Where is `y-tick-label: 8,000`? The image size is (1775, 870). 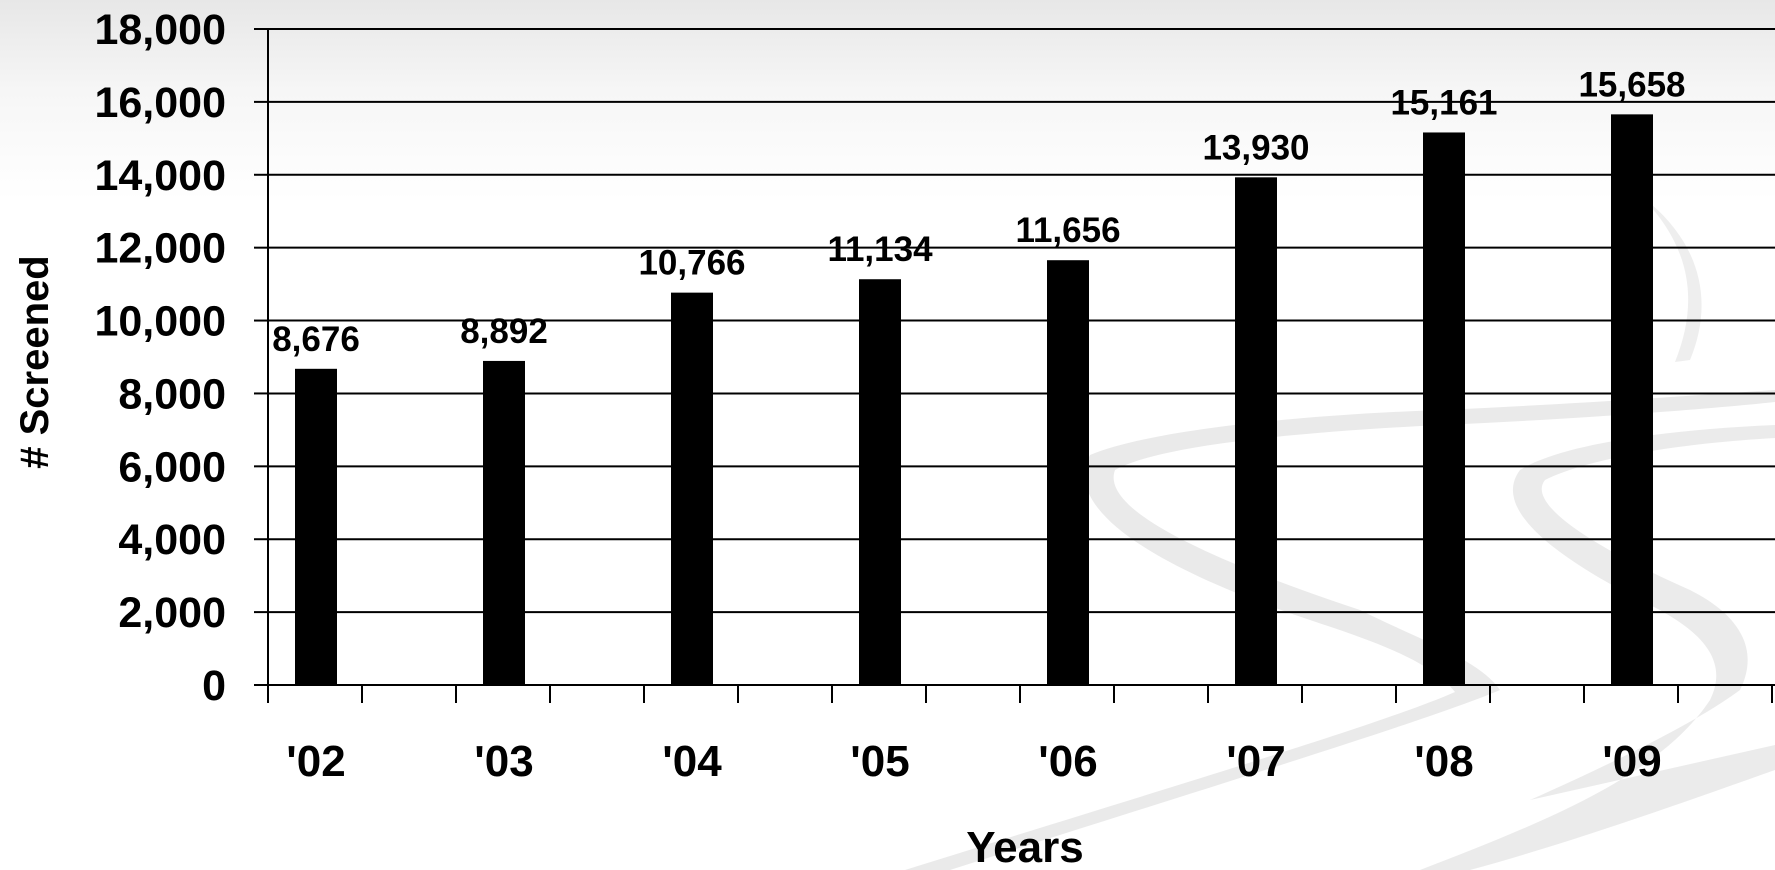
y-tick-label: 8,000 is located at coordinates (172, 394).